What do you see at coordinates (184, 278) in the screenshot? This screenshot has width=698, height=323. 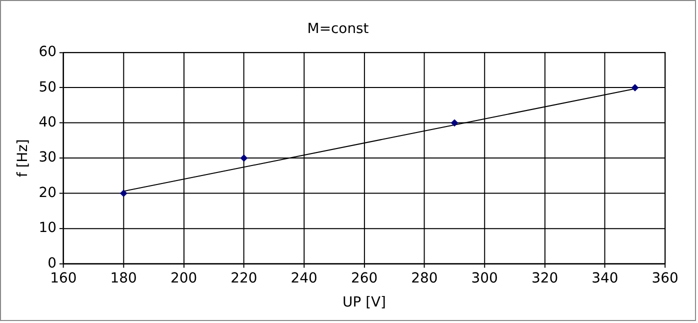 I see `x-tick-label: 200` at bounding box center [184, 278].